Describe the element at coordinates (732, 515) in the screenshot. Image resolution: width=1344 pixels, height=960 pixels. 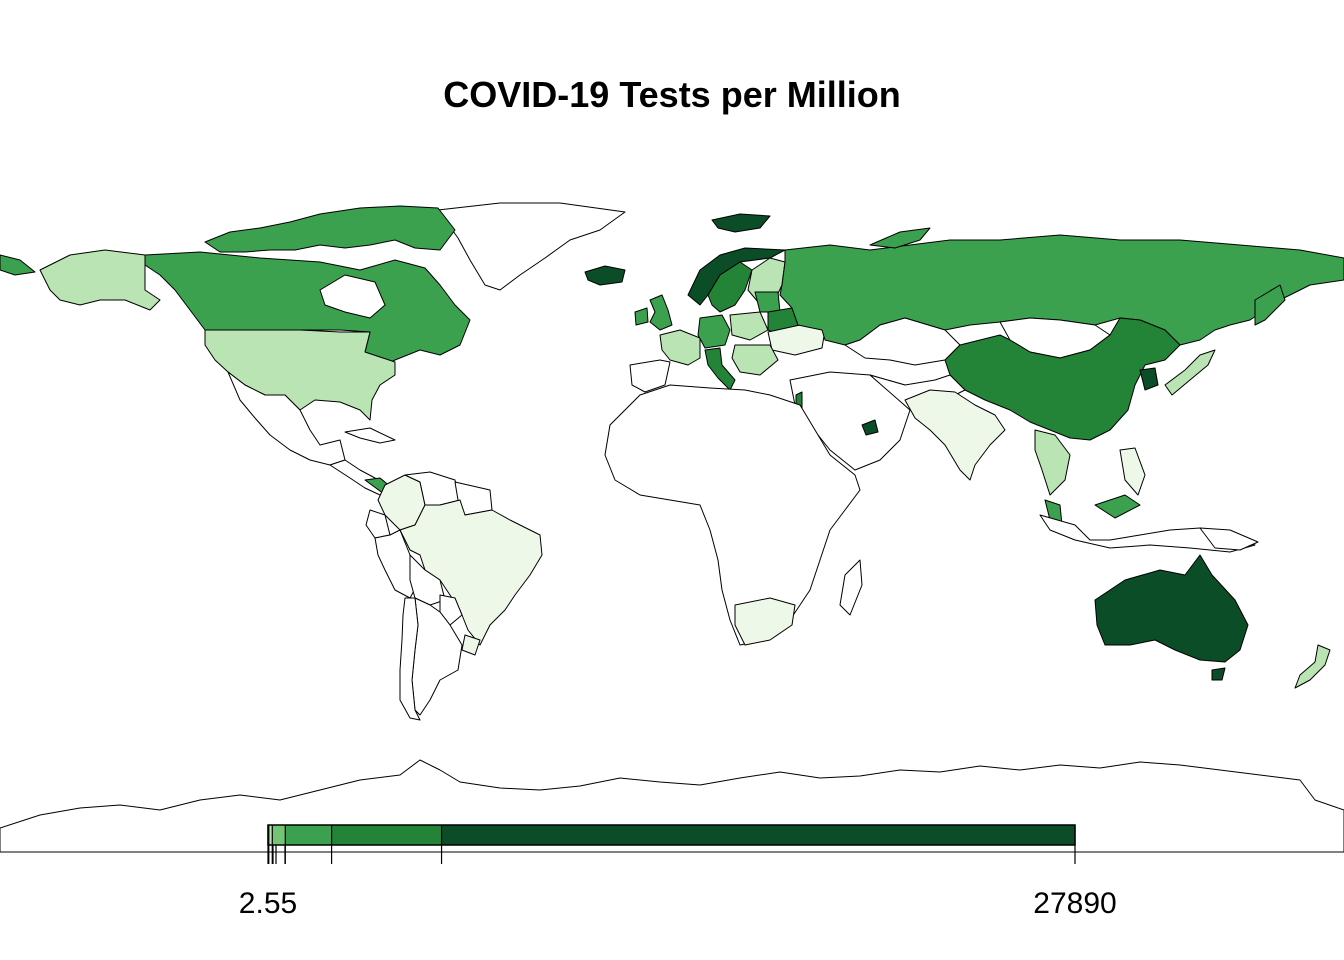
I see `country-africa` at that location.